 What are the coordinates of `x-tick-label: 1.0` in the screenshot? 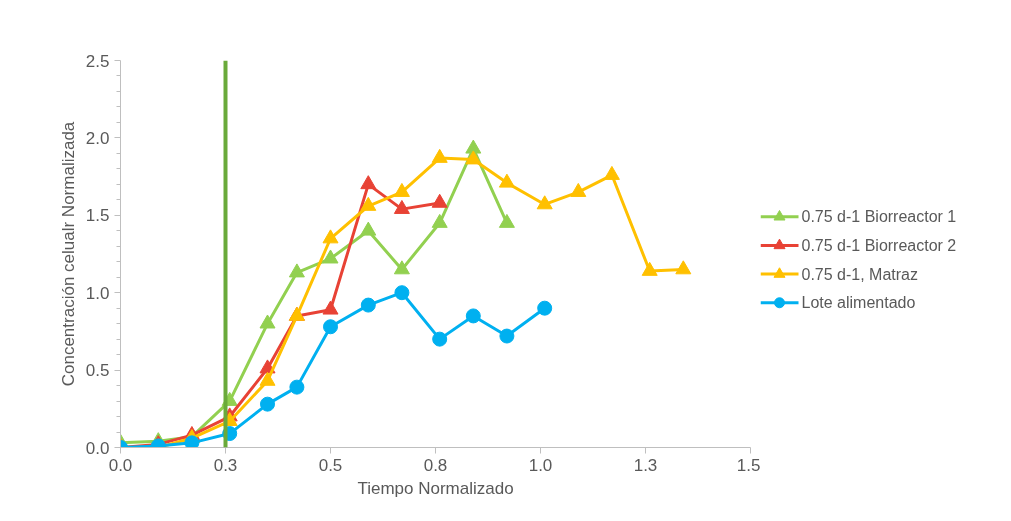 It's located at (540, 465).